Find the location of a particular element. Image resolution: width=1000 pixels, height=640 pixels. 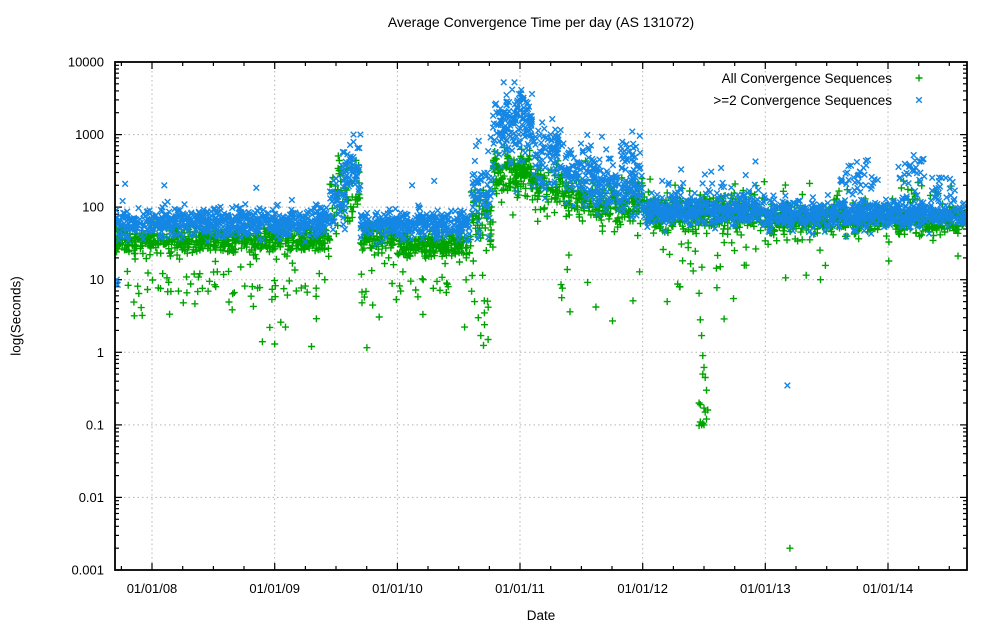

y-tick-label: 10000 is located at coordinates (86, 62).